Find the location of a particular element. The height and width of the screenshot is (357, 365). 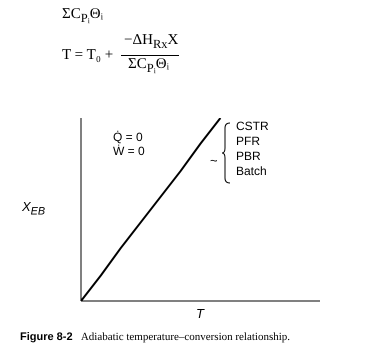

caption: Figure 8-2 is located at coordinates (46, 337).